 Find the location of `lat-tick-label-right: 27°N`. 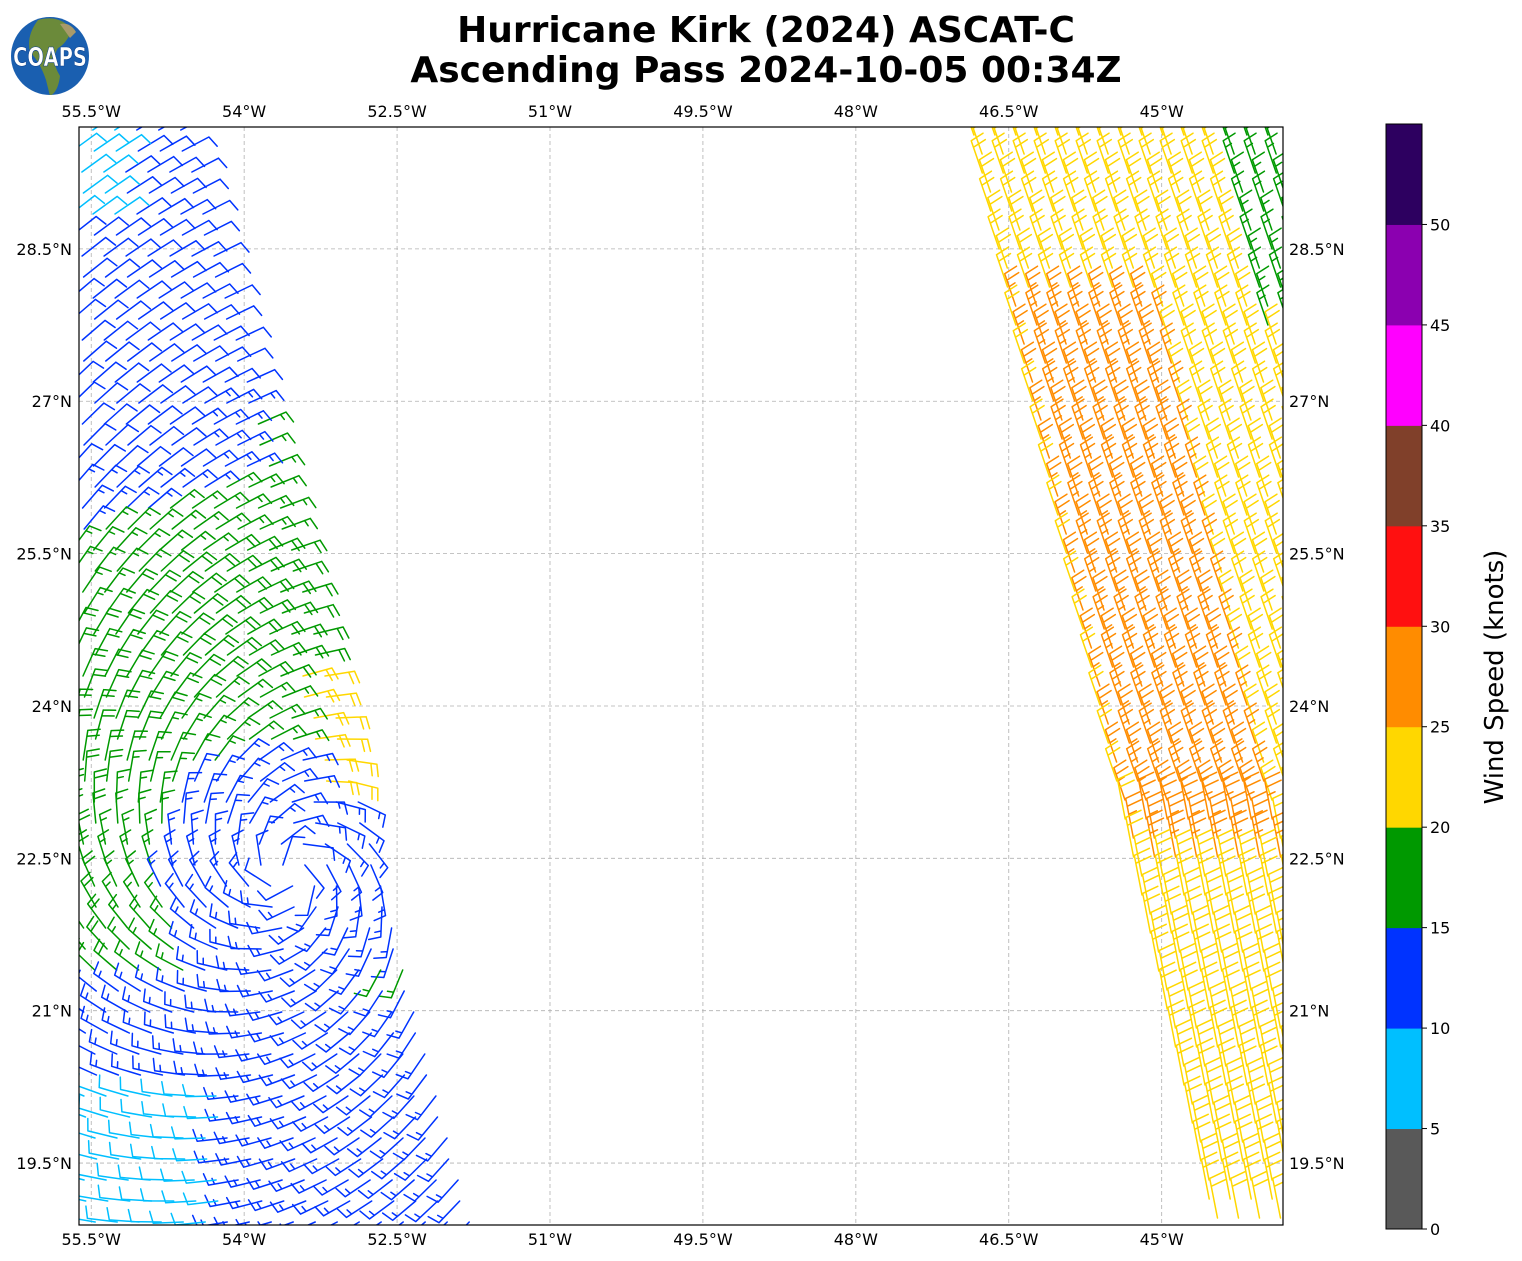

lat-tick-label-right: 27°N is located at coordinates (1309, 401).